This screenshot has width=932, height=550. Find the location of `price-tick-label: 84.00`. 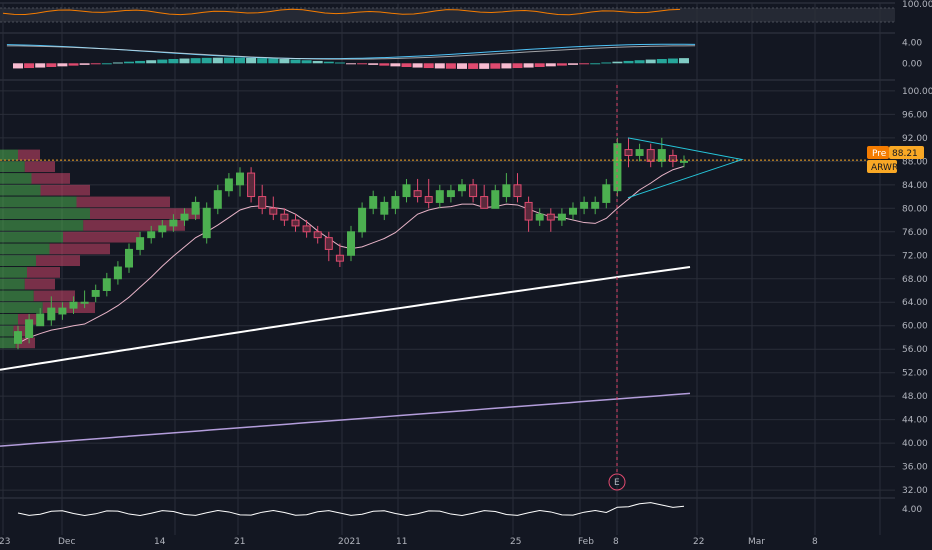

price-tick-label: 84.00 is located at coordinates (915, 186).